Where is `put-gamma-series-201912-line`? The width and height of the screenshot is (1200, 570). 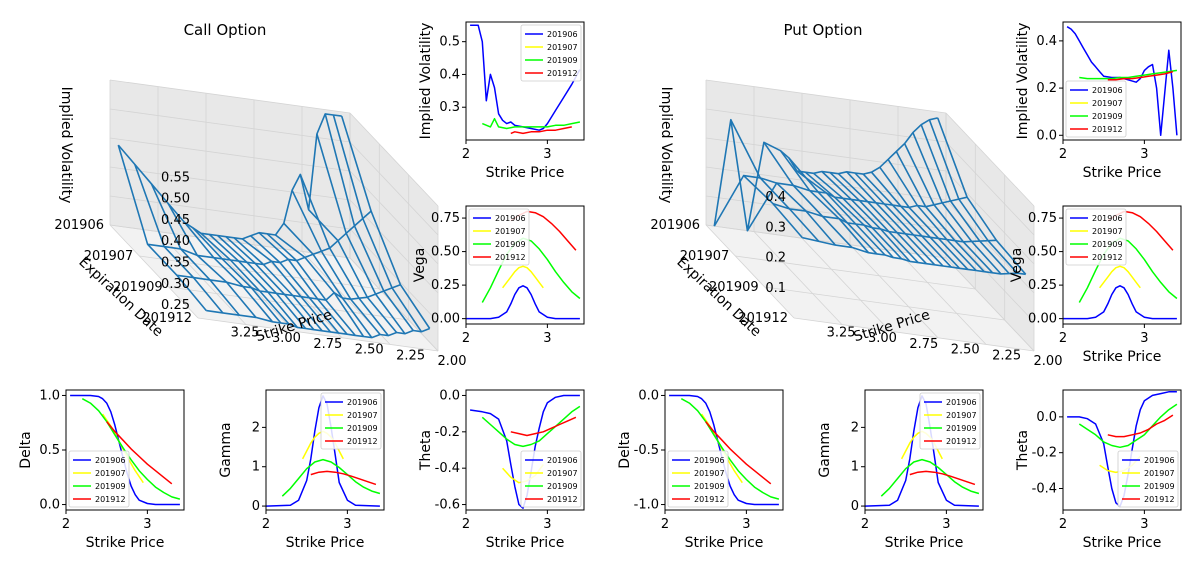 put-gamma-series-201912-line is located at coordinates (942, 478).